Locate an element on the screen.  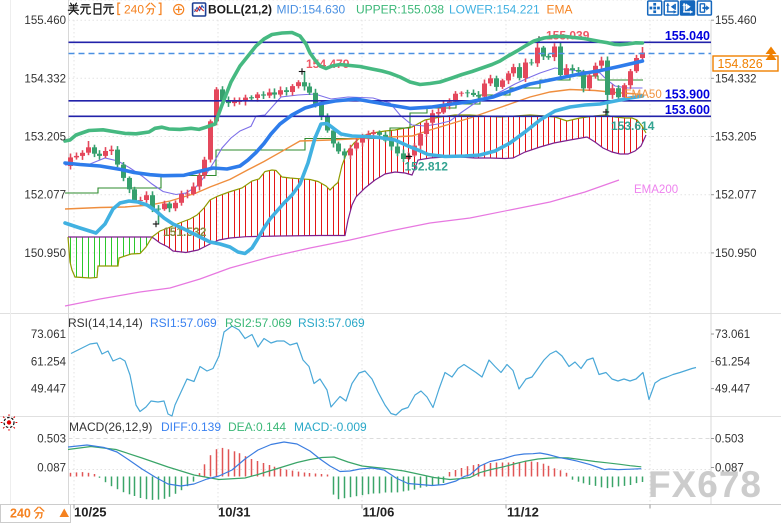
svg-text: 153.900 is located at coordinates (687, 95).